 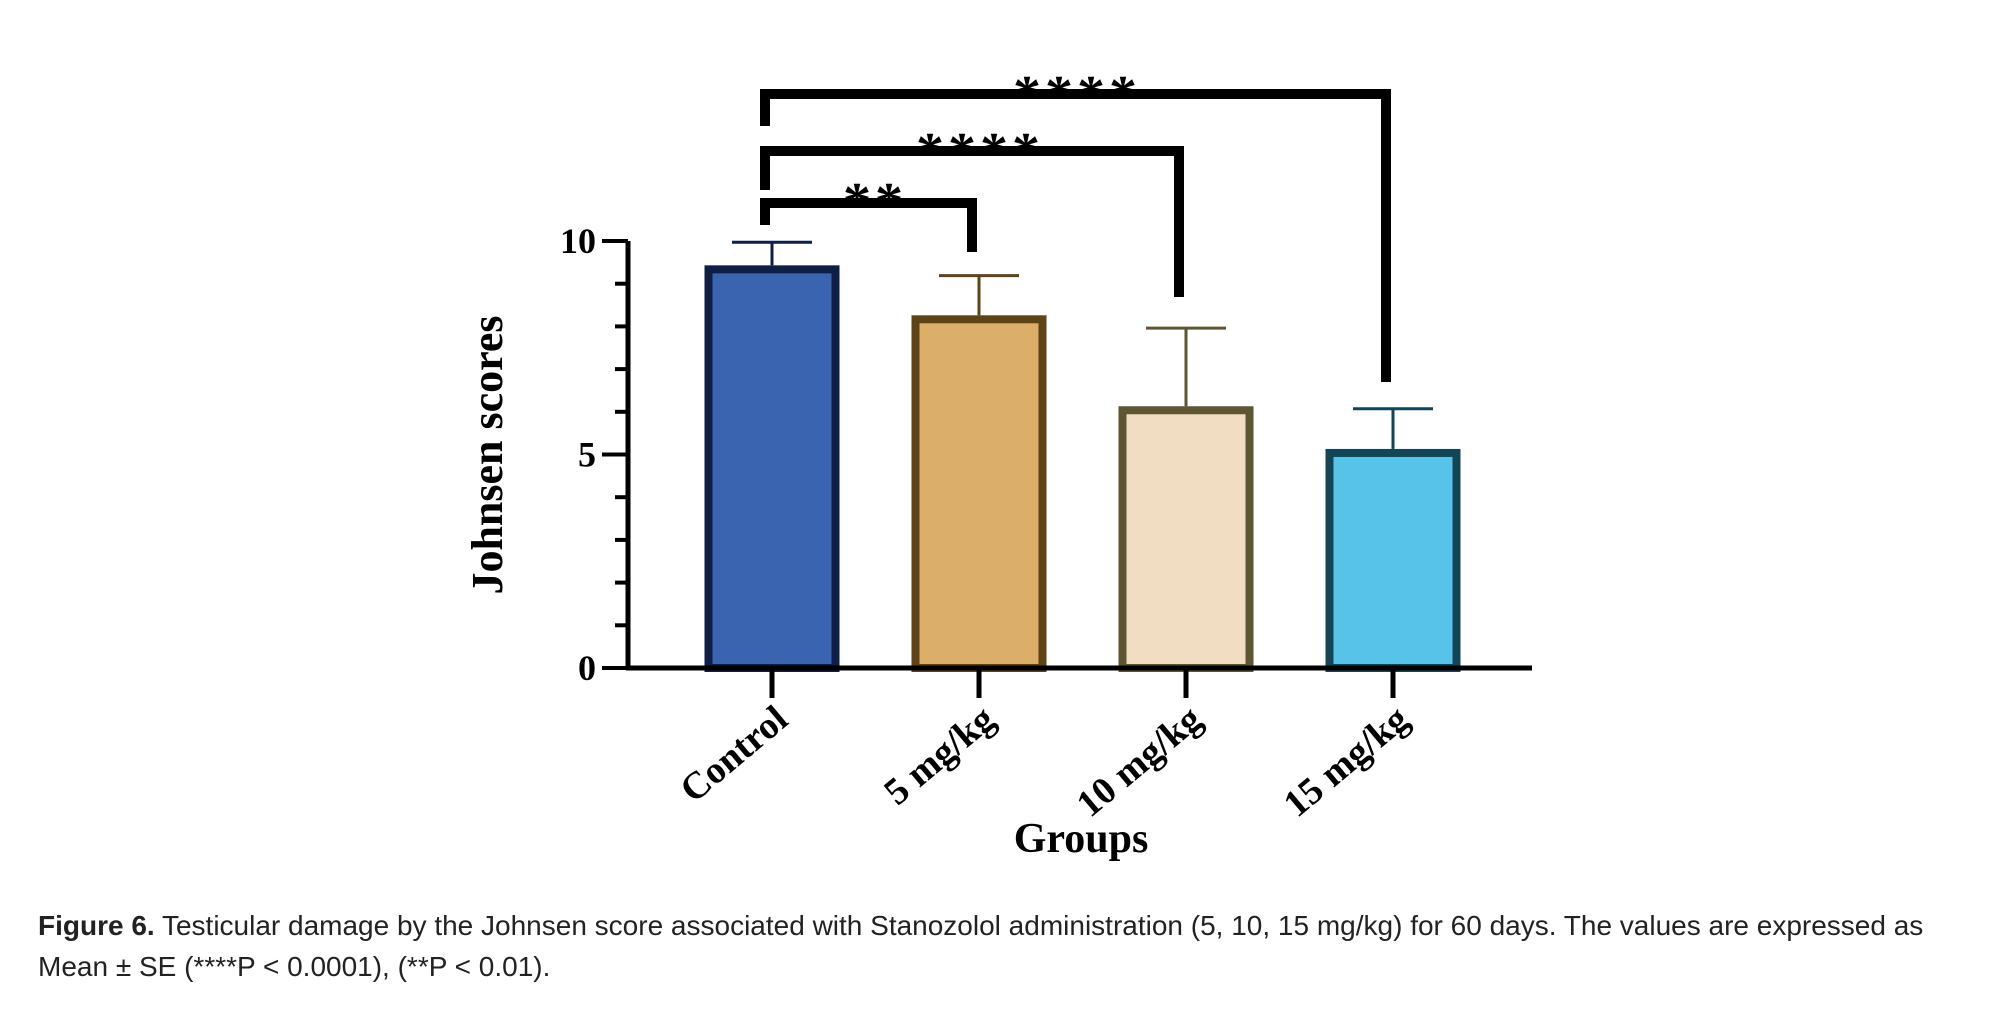 What do you see at coordinates (939, 756) in the screenshot?
I see `x-tick-label: 5 mg/kg` at bounding box center [939, 756].